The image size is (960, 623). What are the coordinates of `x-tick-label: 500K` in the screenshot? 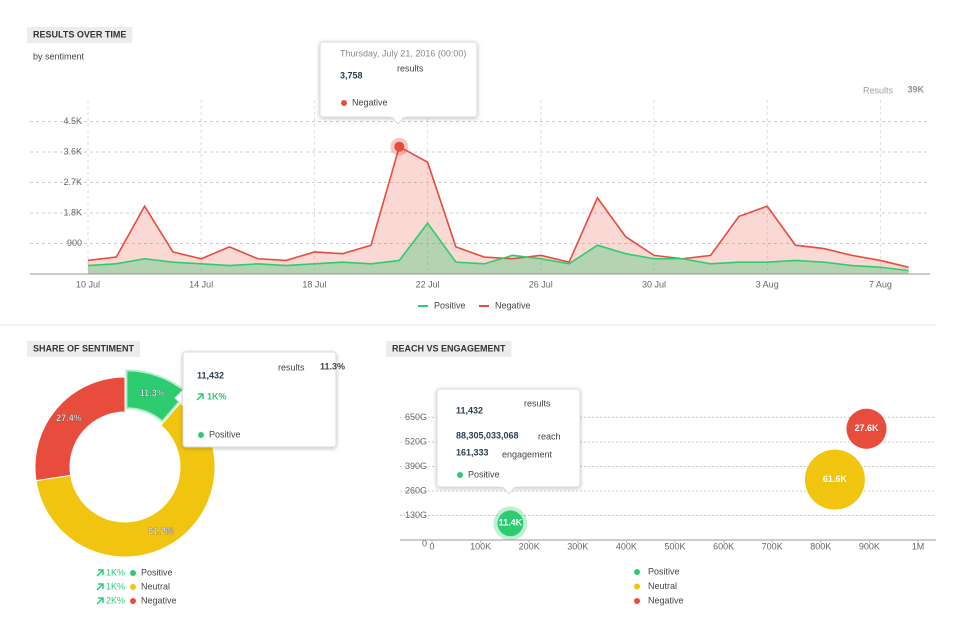 It's located at (674, 546).